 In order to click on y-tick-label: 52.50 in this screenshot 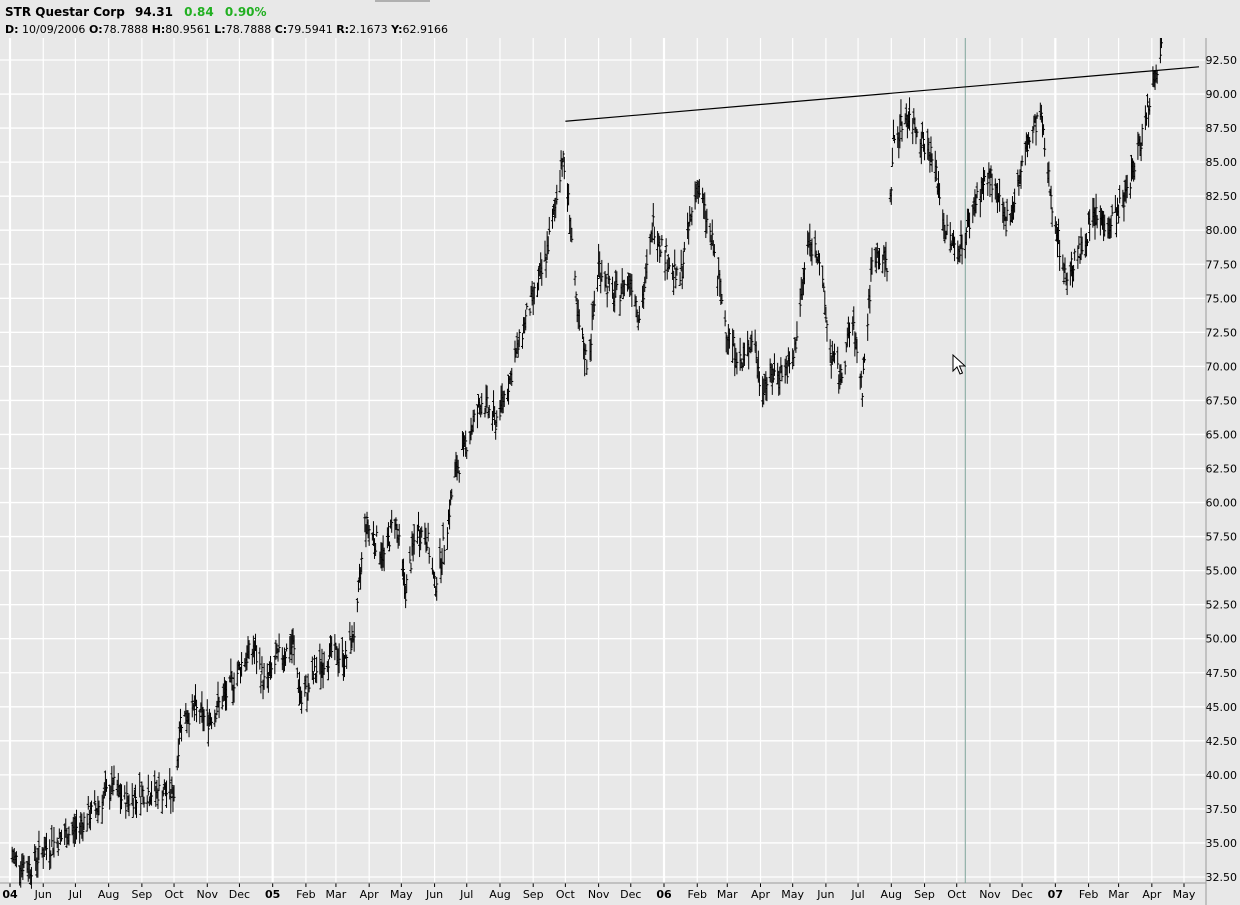, I will do `click(1222, 605)`.